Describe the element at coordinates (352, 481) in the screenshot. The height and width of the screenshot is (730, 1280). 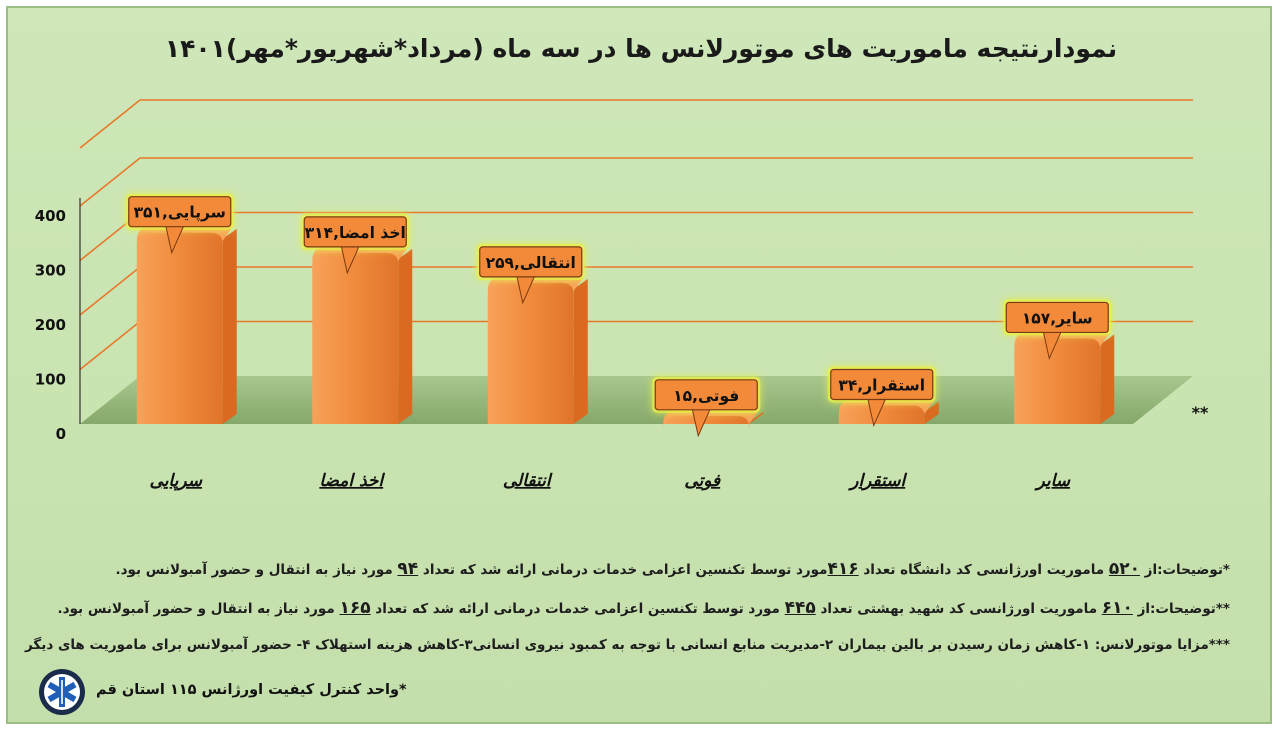
I see `x-tick-label: اخذ امضا` at that location.